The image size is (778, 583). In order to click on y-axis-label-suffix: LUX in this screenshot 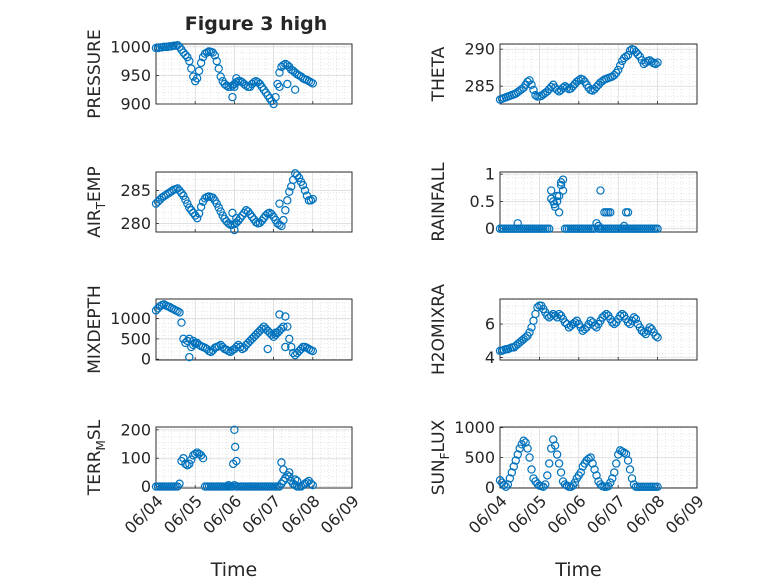, I will do `click(439, 435)`.